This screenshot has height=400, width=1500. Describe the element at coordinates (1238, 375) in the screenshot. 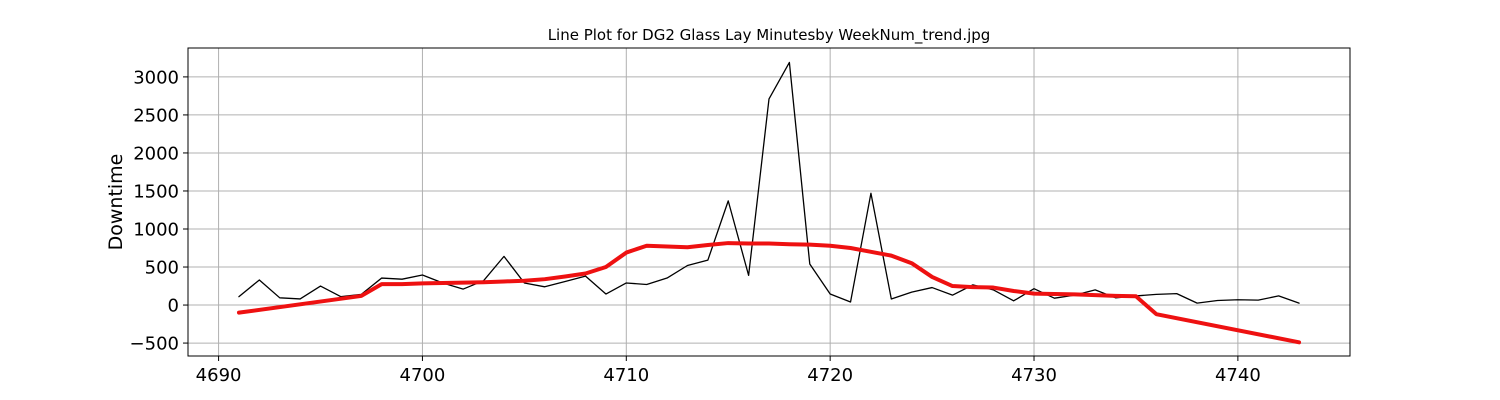

I see `x-tick-label: 4740` at that location.